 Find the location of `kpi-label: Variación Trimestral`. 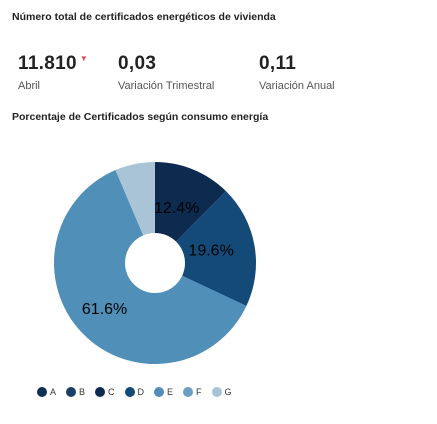

kpi-label: Variación Trimestral is located at coordinates (166, 86).